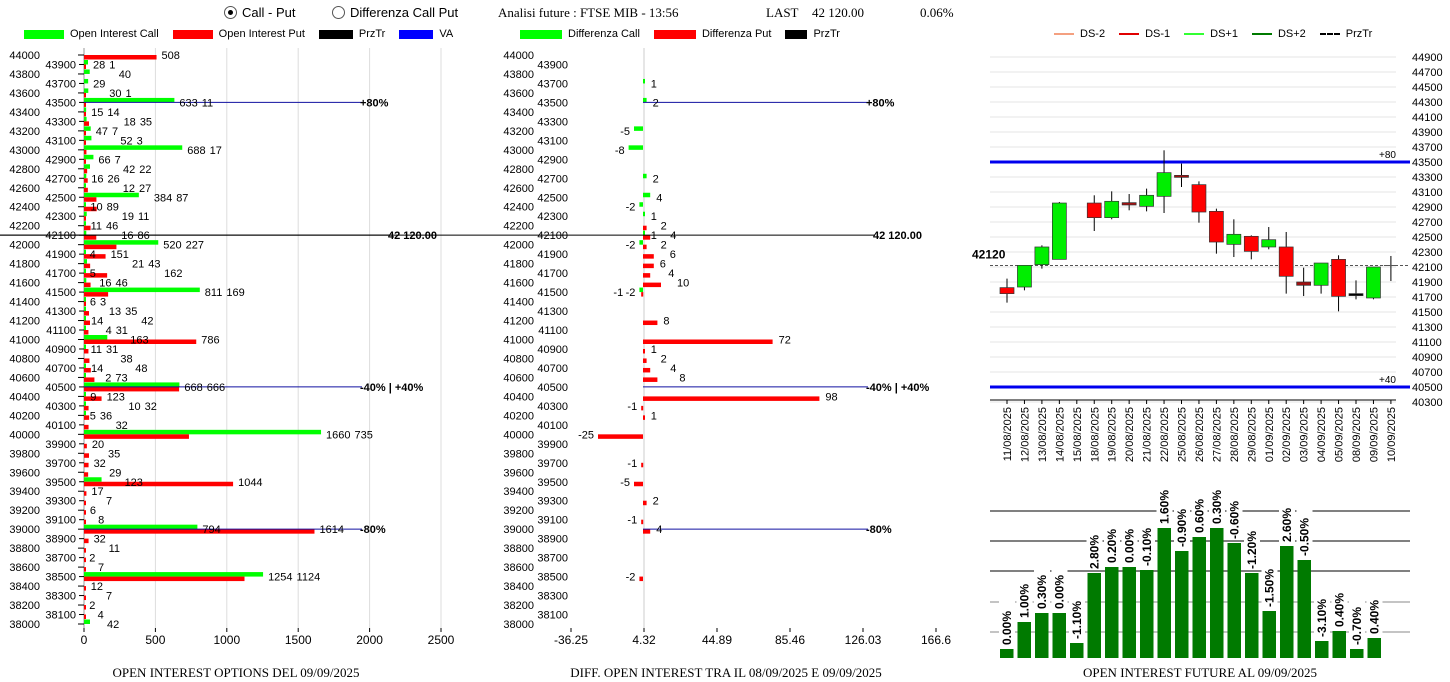  What do you see at coordinates (259, 12) in the screenshot?
I see `radio-call-put: Call - Put` at bounding box center [259, 12].